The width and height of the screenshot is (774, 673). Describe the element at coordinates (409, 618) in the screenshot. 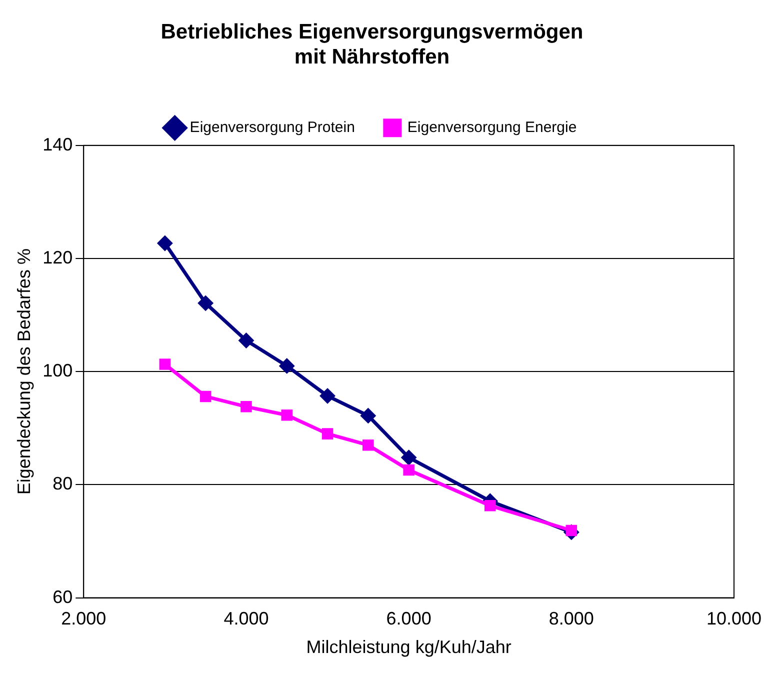

I see `x-tick-label: 6.000` at that location.